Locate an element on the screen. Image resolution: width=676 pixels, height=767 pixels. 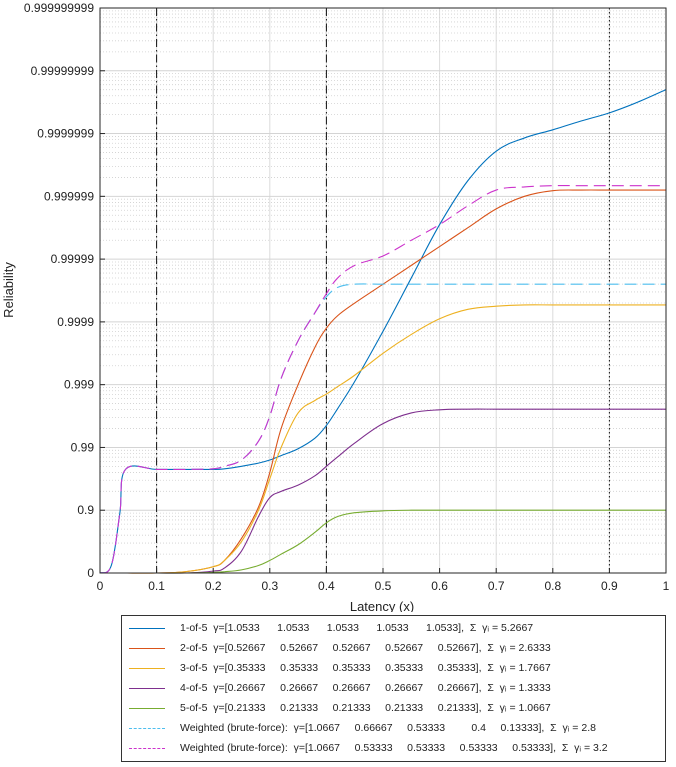
y-tick-label: 0.9999999 is located at coordinates (65, 134).